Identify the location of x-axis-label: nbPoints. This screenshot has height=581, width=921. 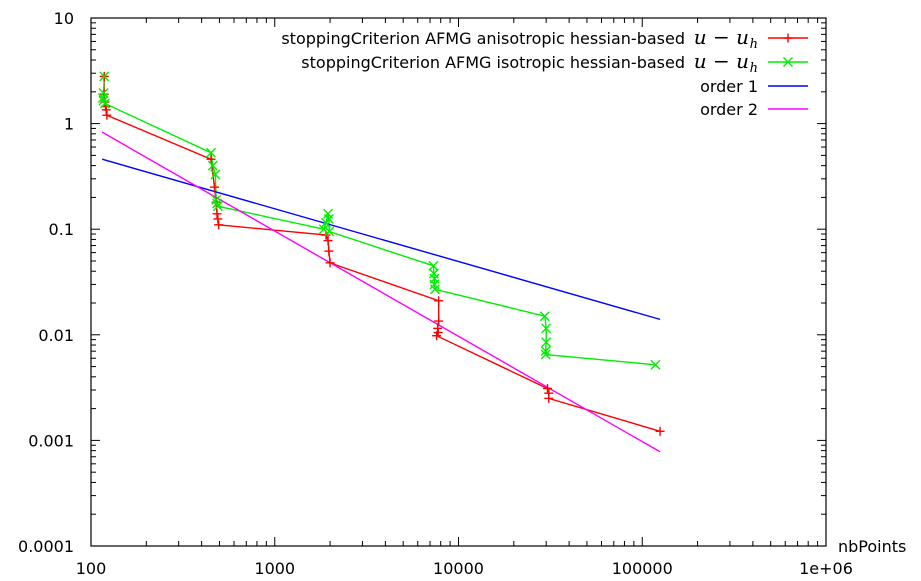
(872, 546).